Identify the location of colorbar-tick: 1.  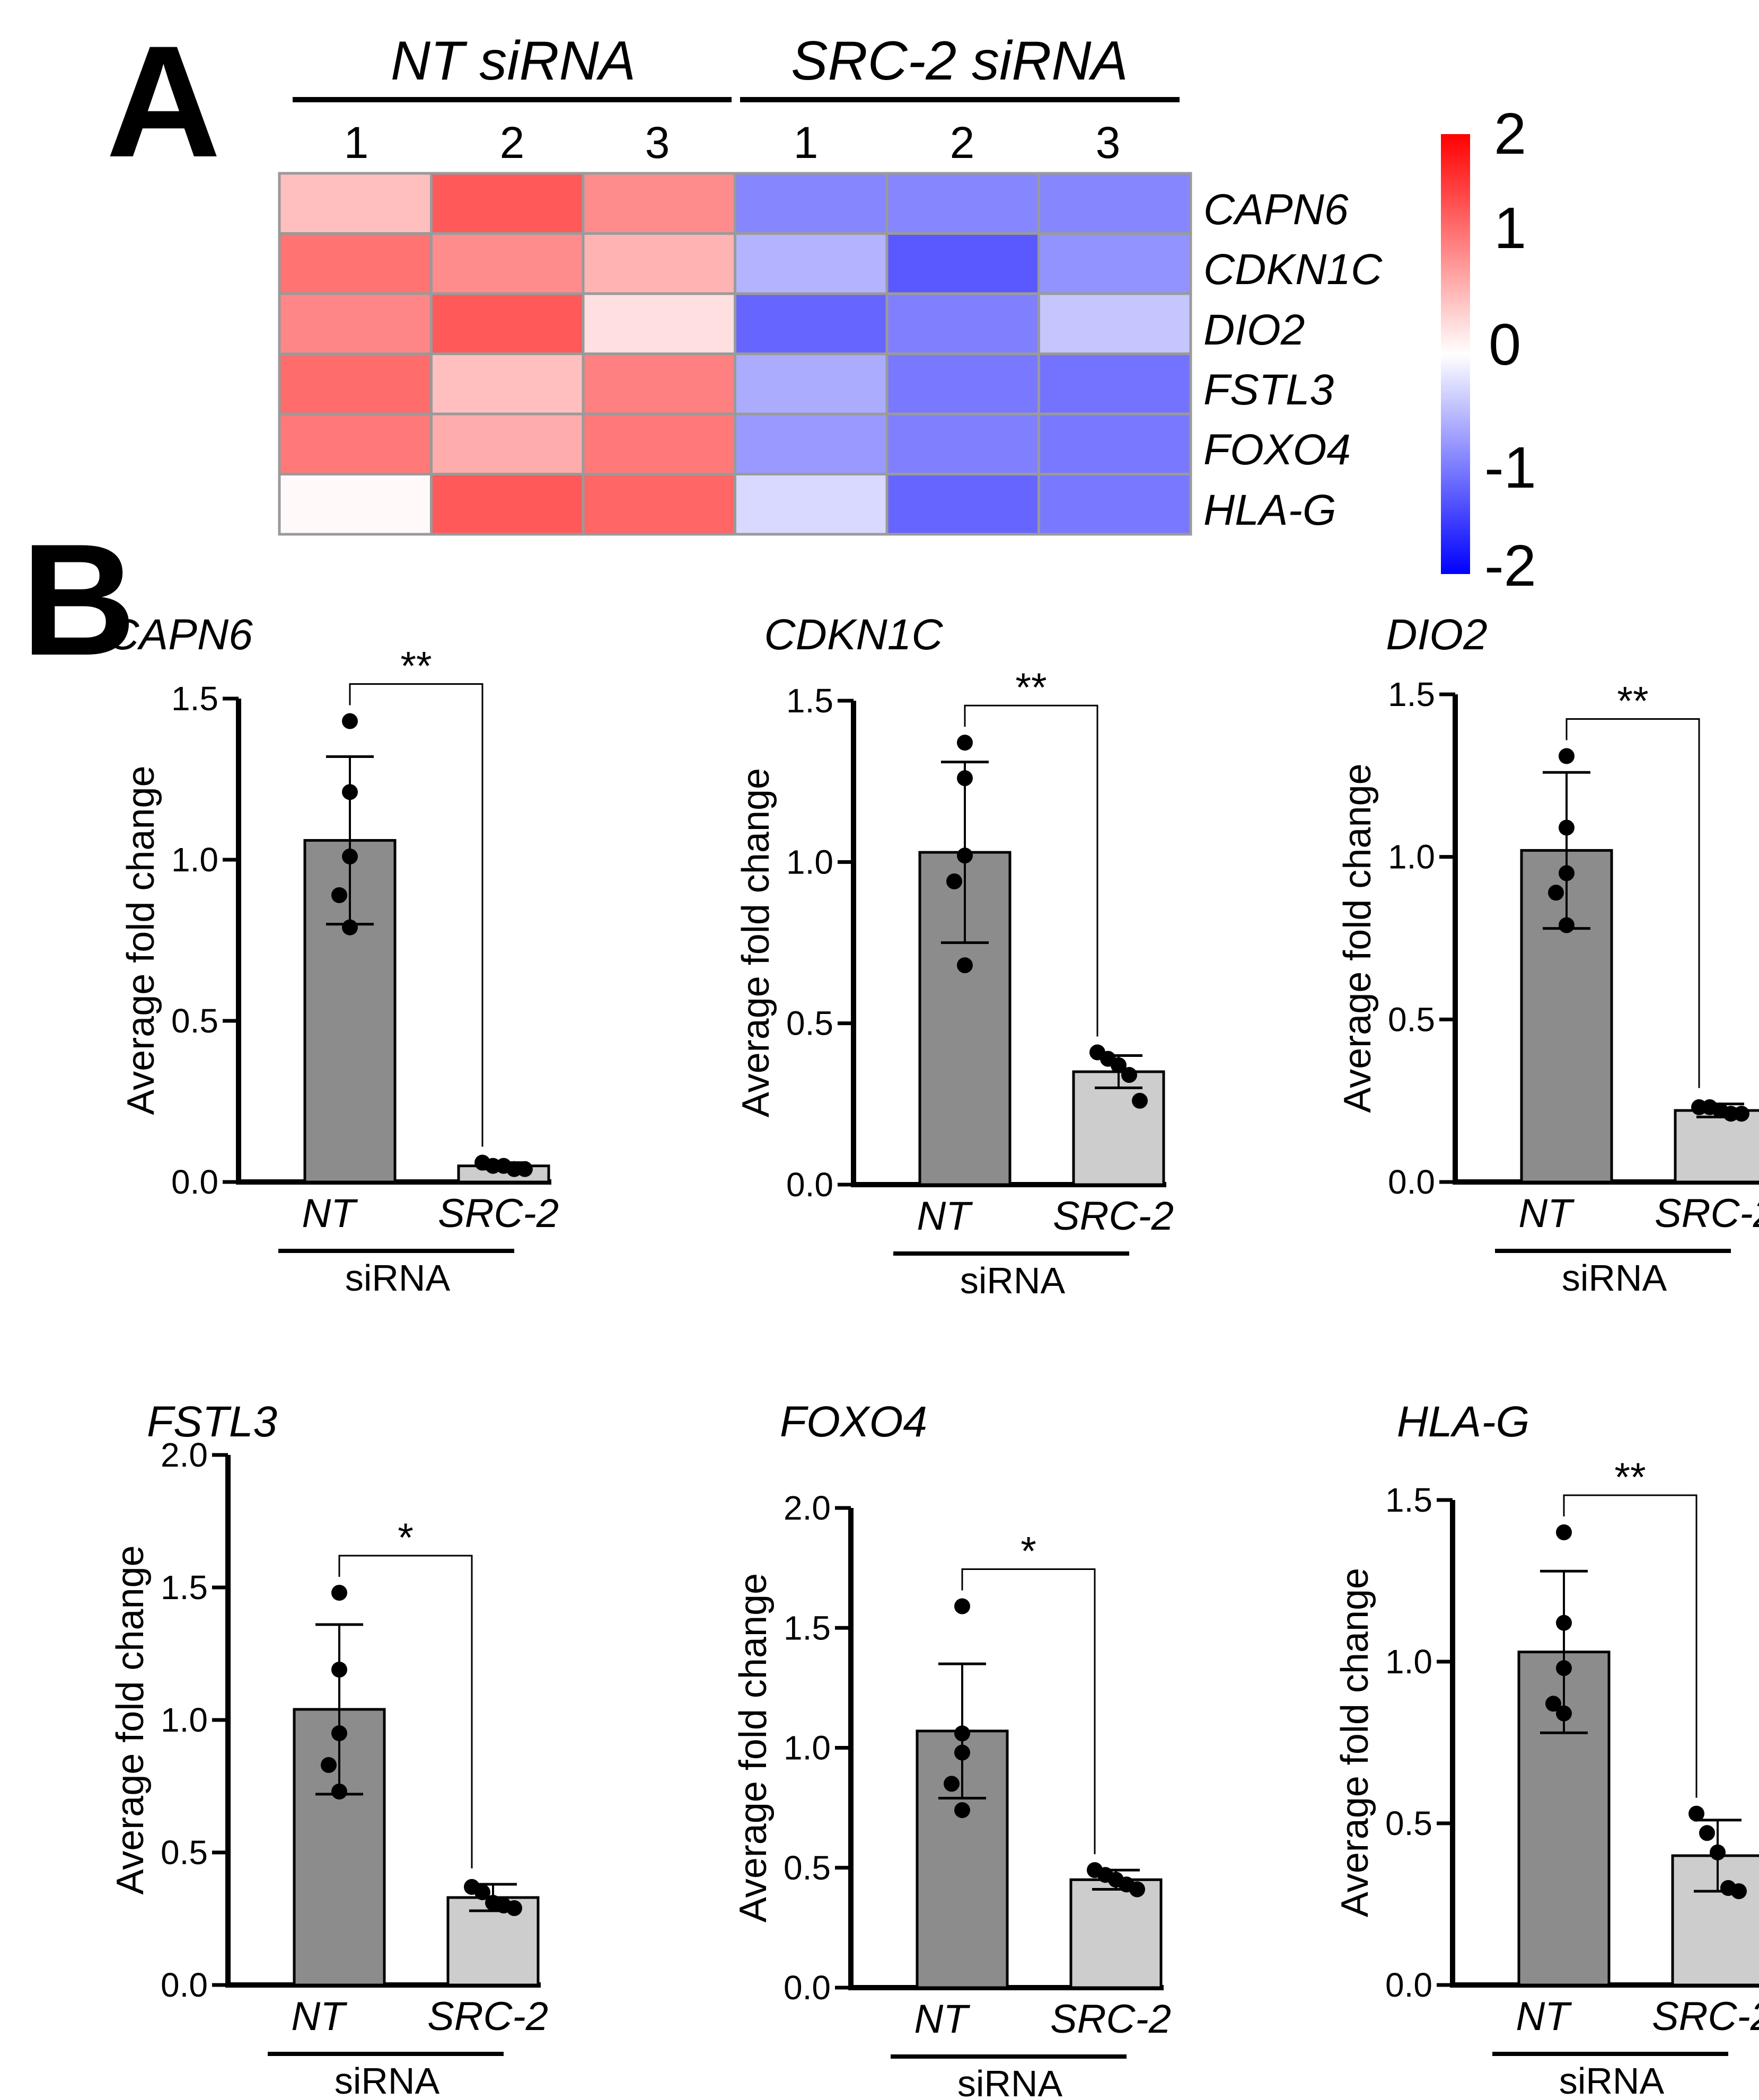
(1510, 228).